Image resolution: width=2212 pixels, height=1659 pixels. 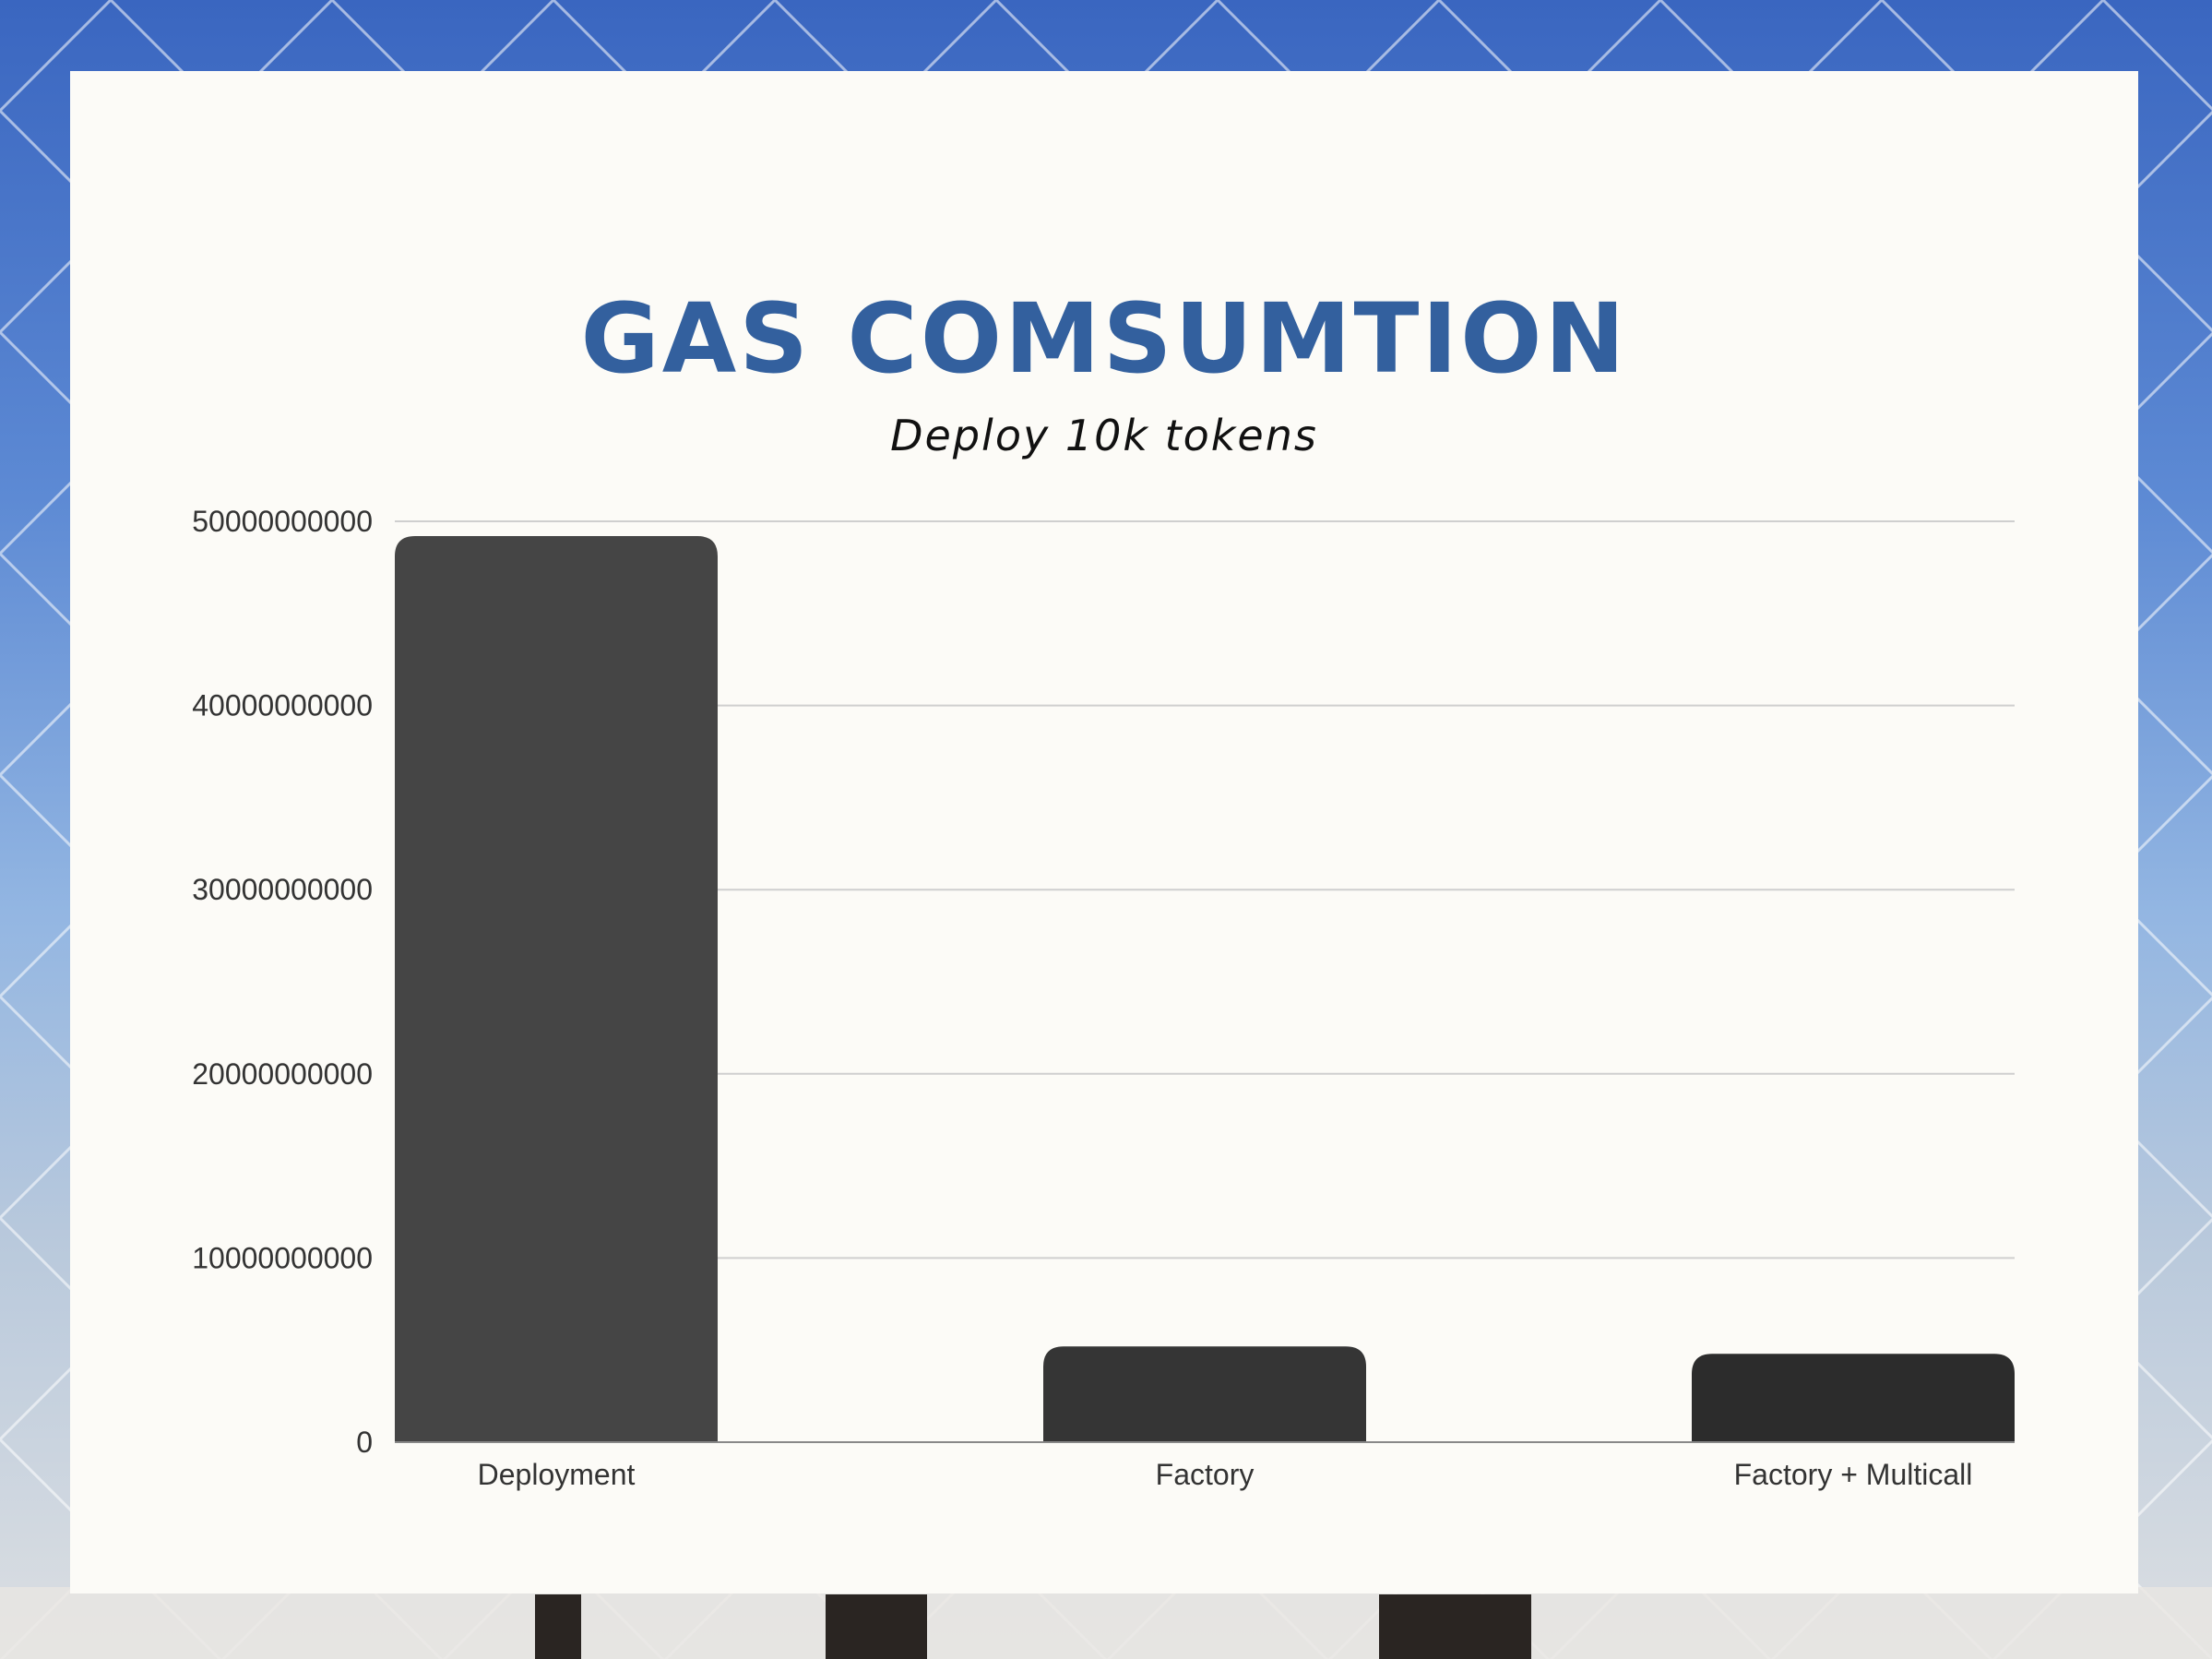 What do you see at coordinates (1205, 1474) in the screenshot?
I see `x-category-label: Factory` at bounding box center [1205, 1474].